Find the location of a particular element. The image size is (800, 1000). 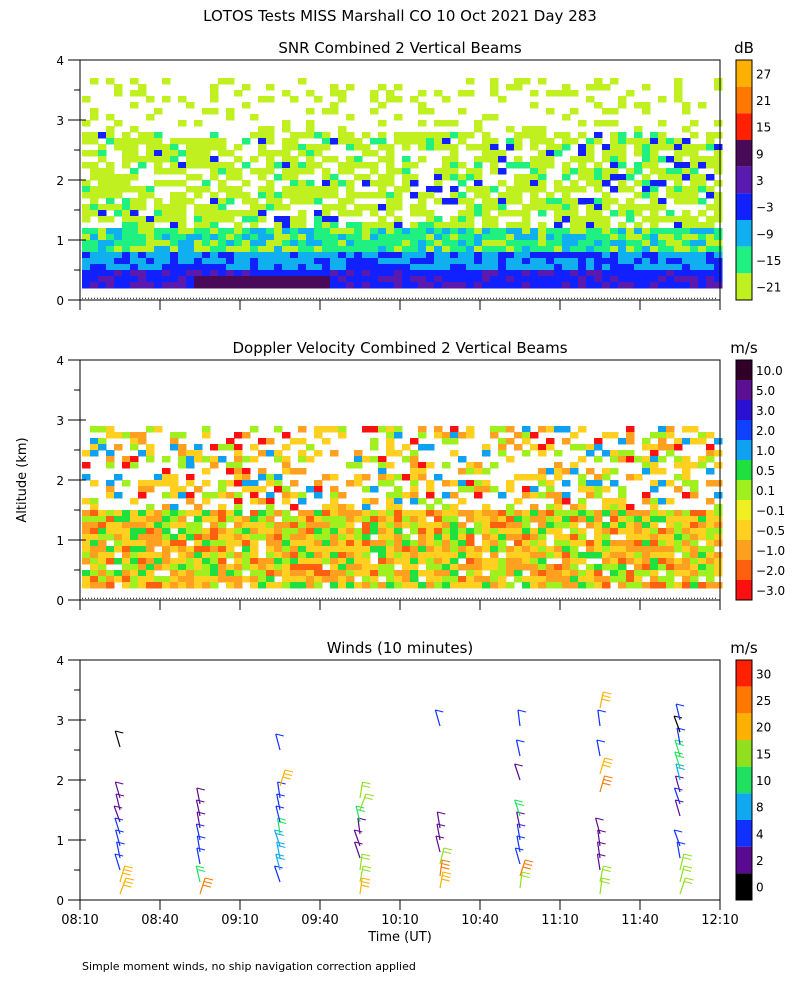

colorbar-label: 8 is located at coordinates (760, 808).